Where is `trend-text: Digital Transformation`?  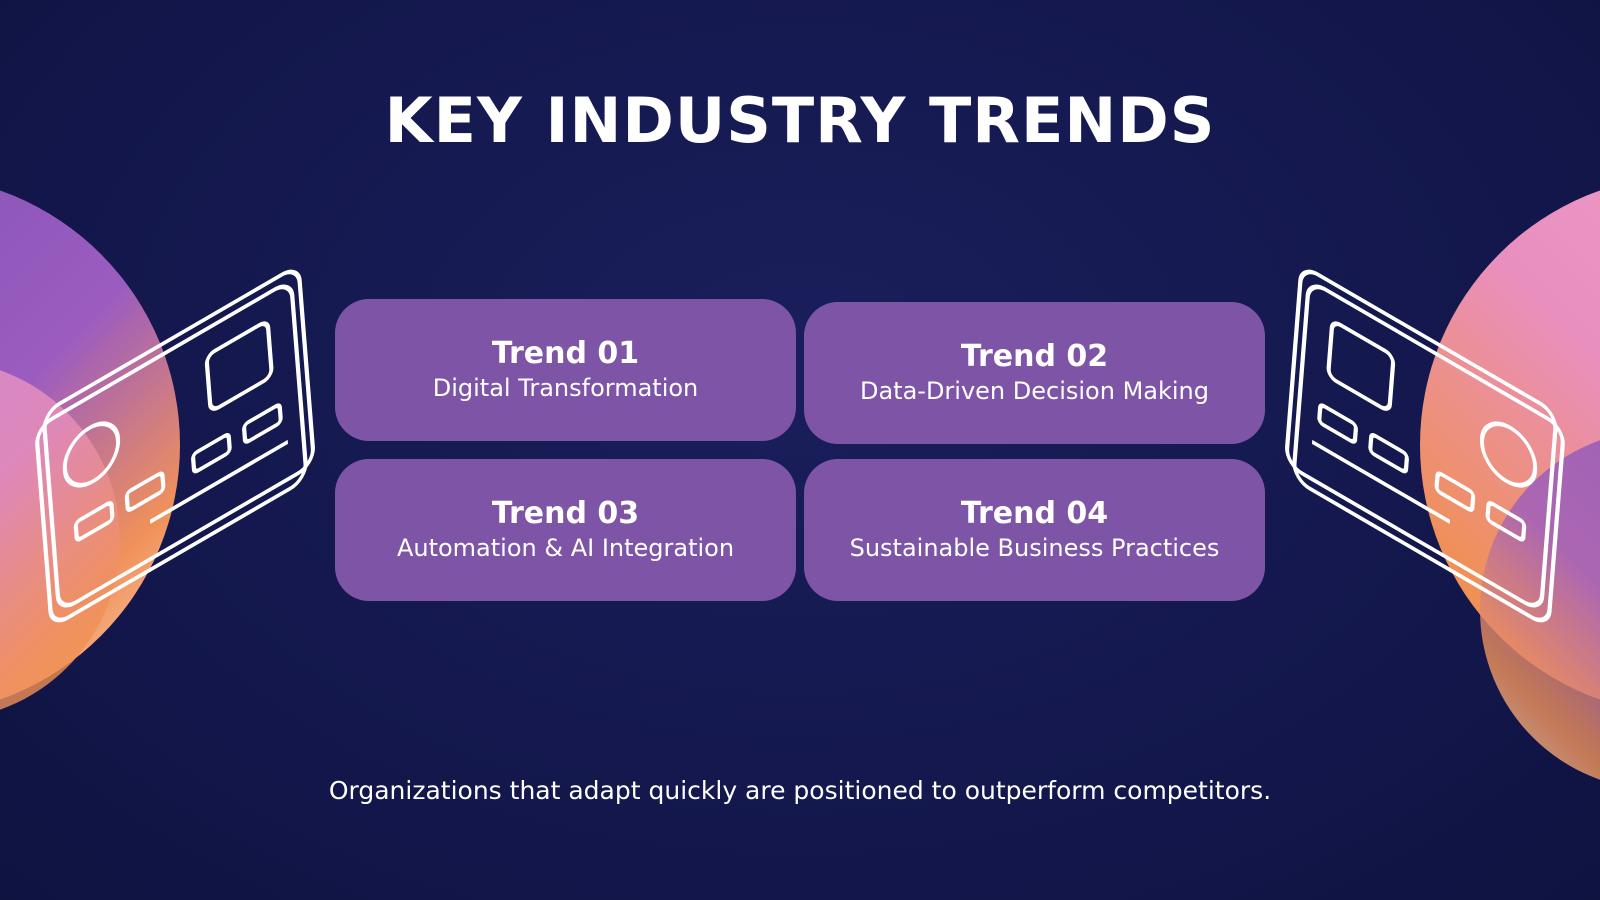
trend-text: Digital Transformation is located at coordinates (565, 388).